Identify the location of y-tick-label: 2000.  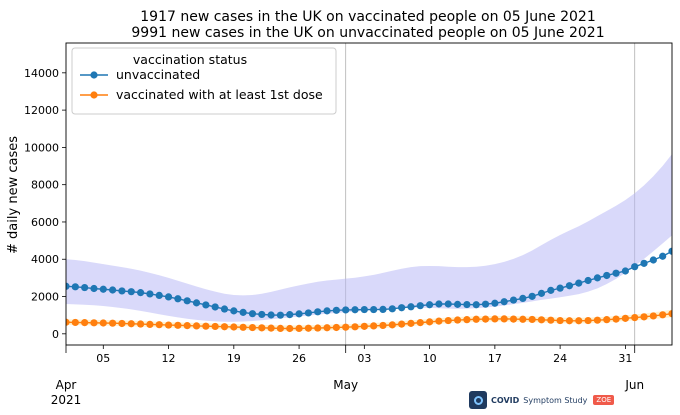
(45, 297).